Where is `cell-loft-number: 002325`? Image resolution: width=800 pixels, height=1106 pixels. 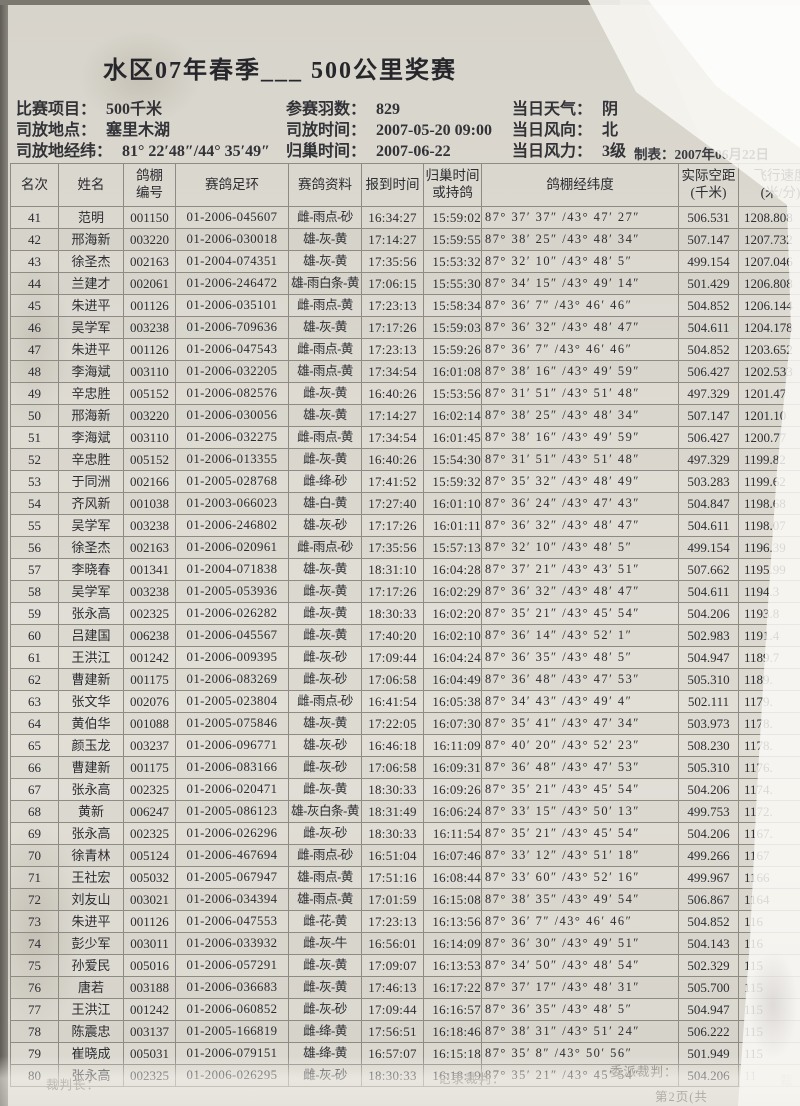
cell-loft-number: 002325 is located at coordinates (149, 833).